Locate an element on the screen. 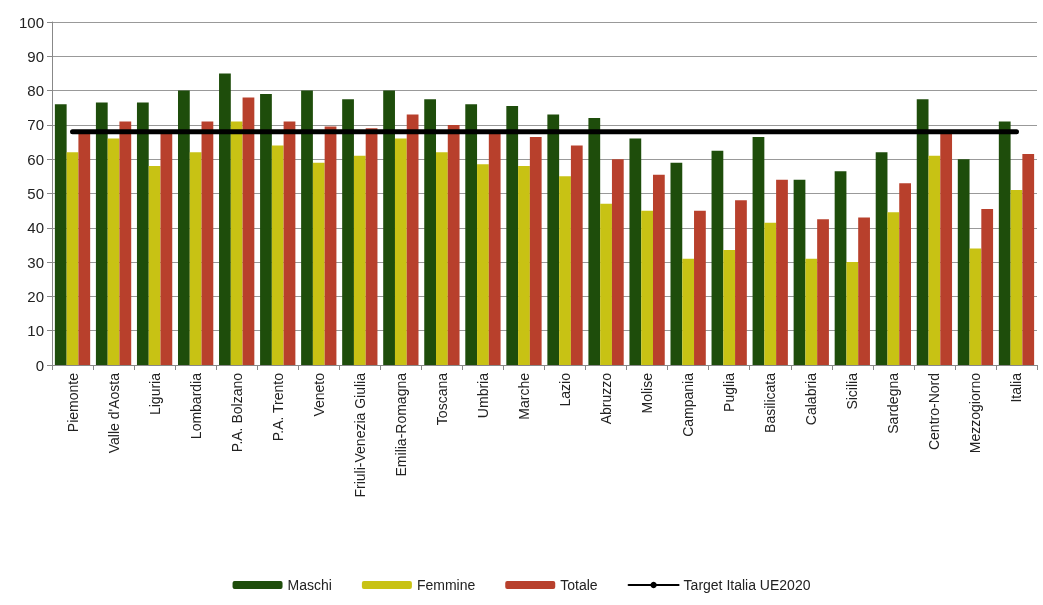  x-tick-label: Umbria is located at coordinates (482, 395).